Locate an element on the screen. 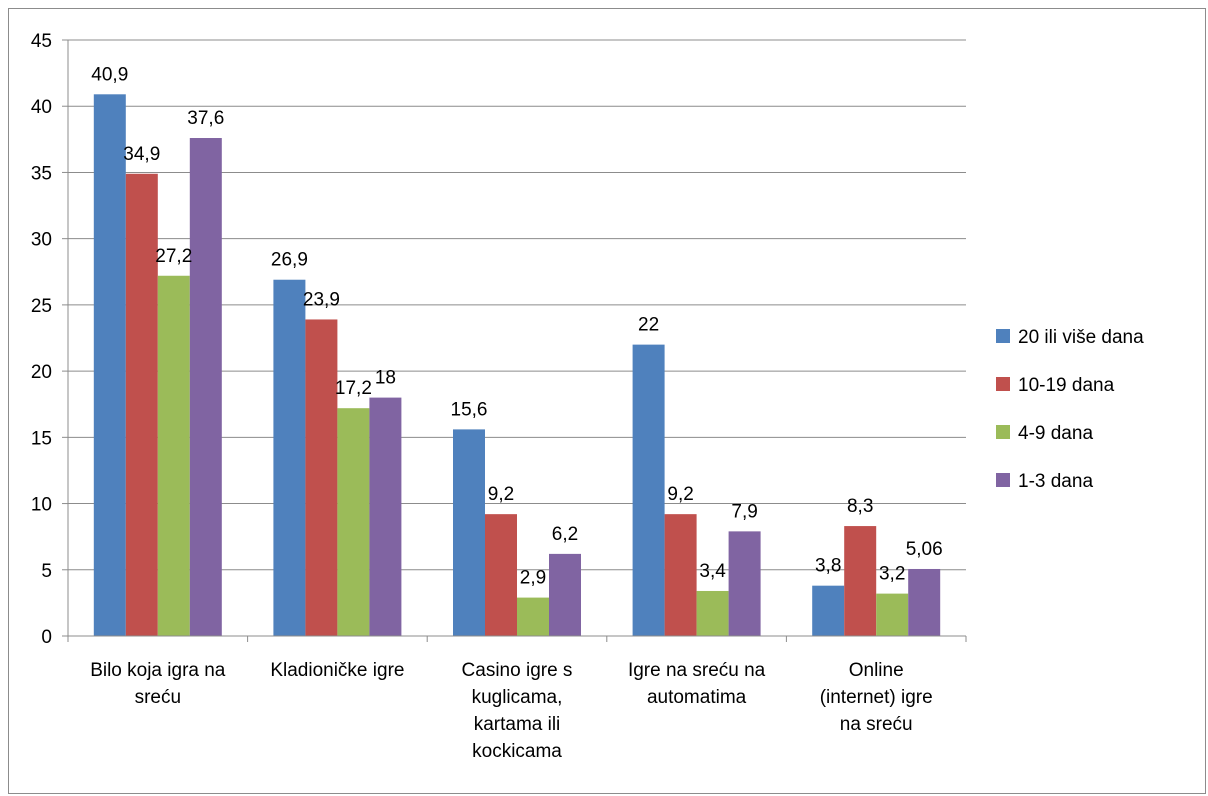 The image size is (1208, 796). data-label: 23,9 is located at coordinates (321, 299).